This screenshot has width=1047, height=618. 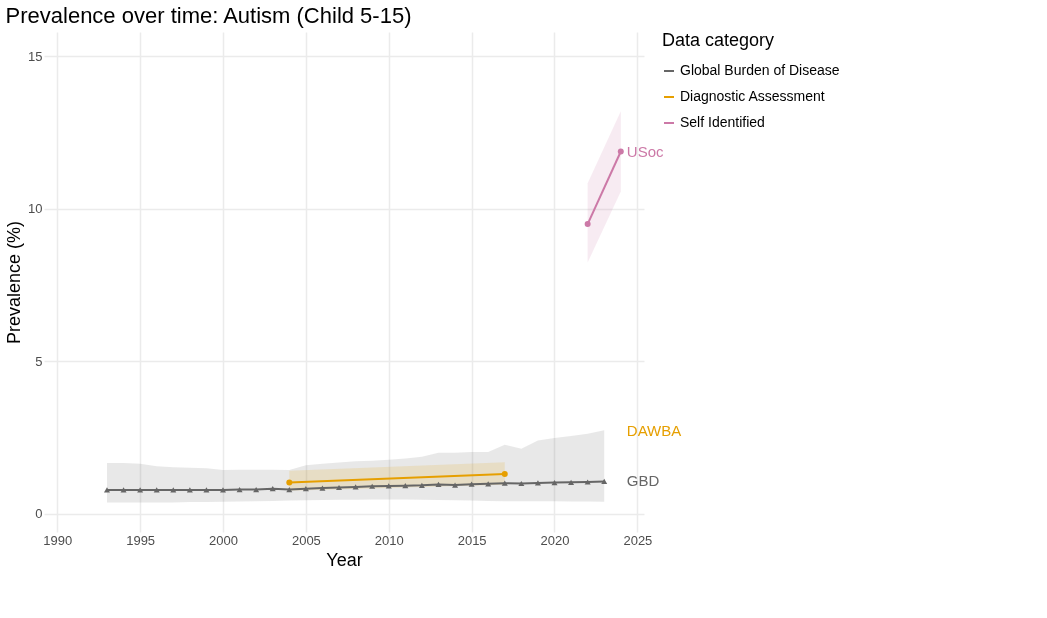 What do you see at coordinates (14, 282) in the screenshot?
I see `y-axis-title: Prevalence (%)` at bounding box center [14, 282].